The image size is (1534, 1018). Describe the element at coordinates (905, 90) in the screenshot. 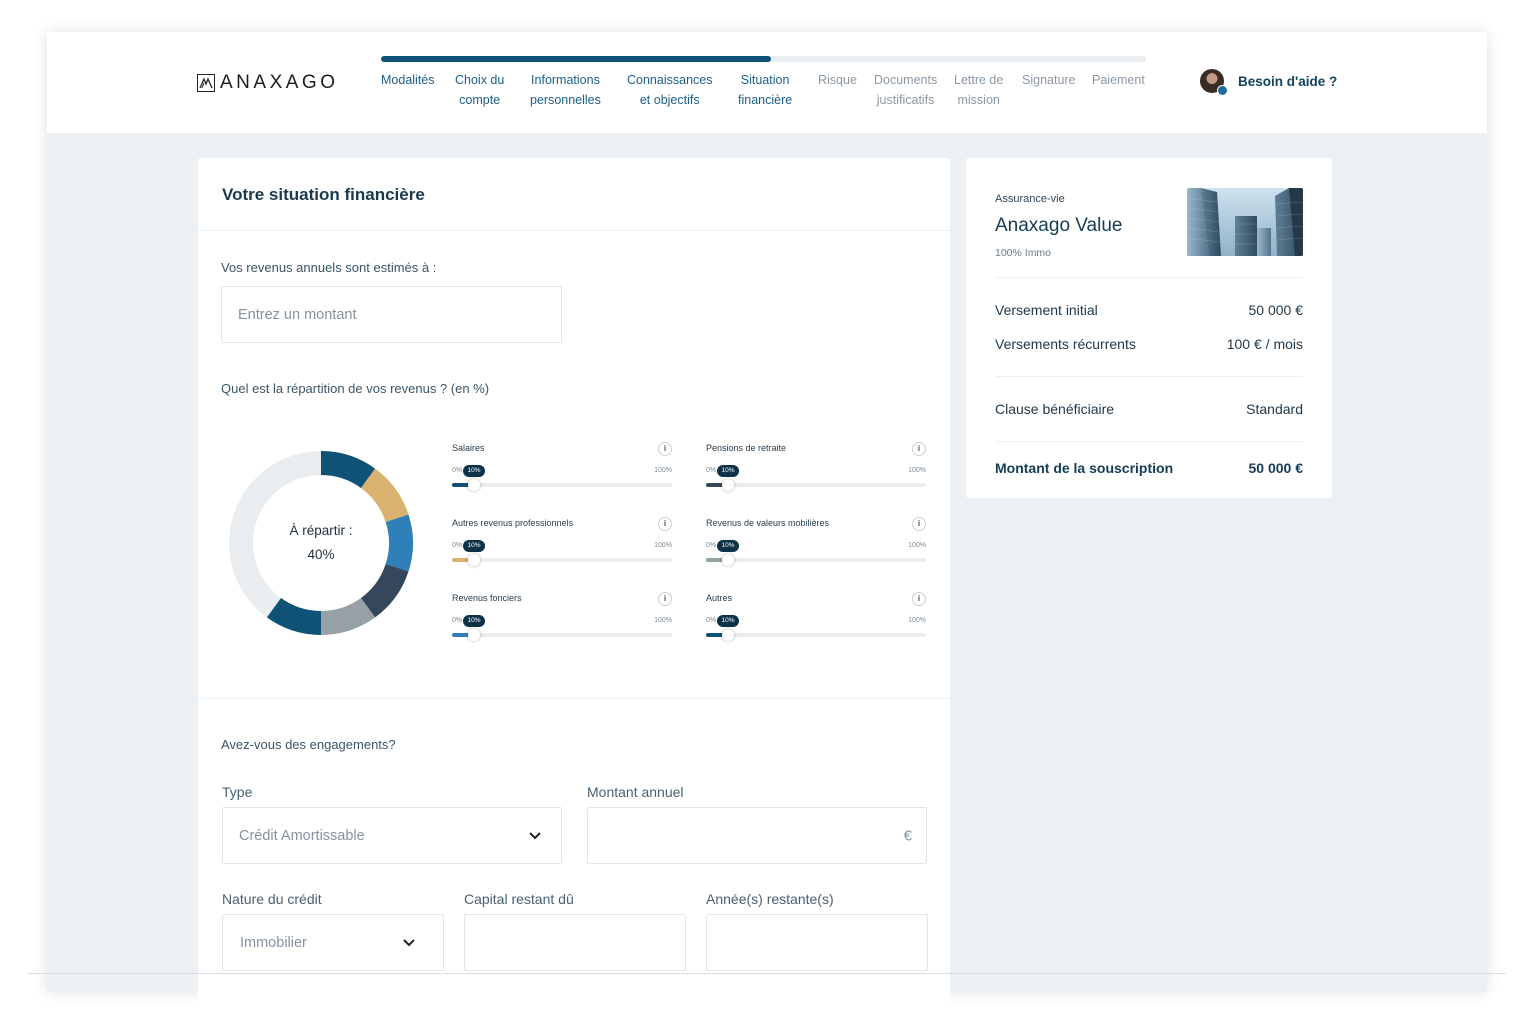

I see `step-6: Documents justificatifs` at that location.